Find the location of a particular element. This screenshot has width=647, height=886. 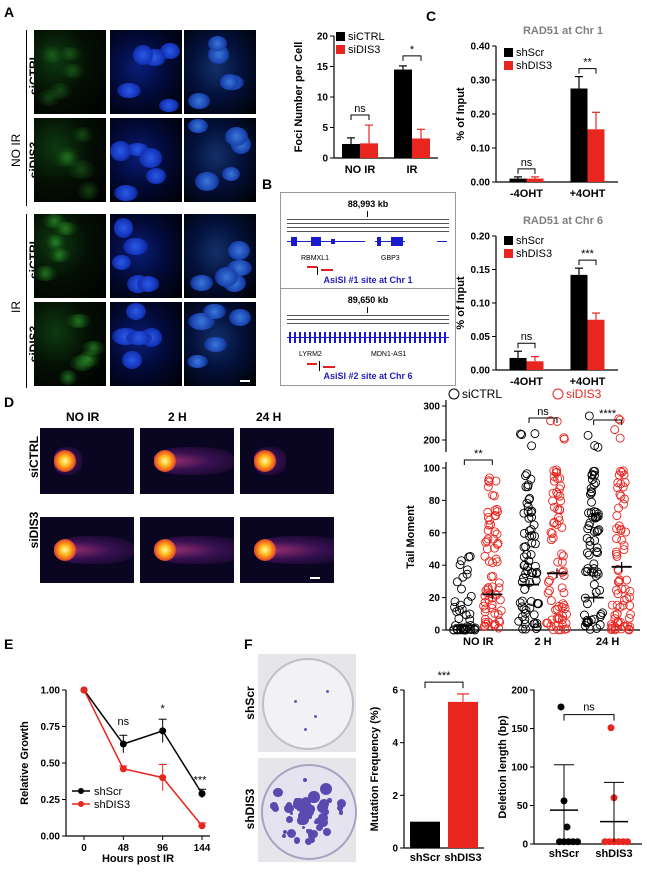

y-tick-label: 50 is located at coordinates (523, 806).